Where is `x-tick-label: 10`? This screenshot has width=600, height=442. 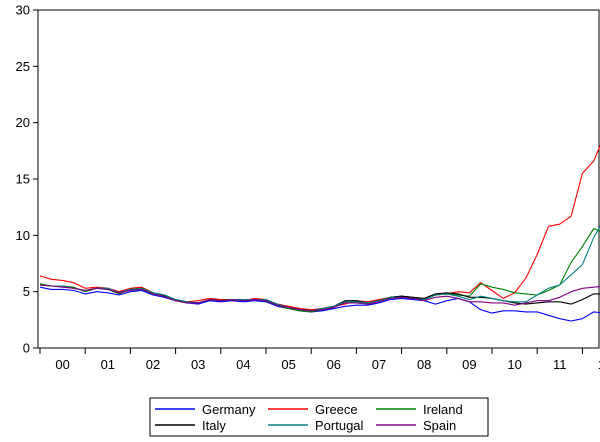
x-tick-label: 10 is located at coordinates (514, 364).